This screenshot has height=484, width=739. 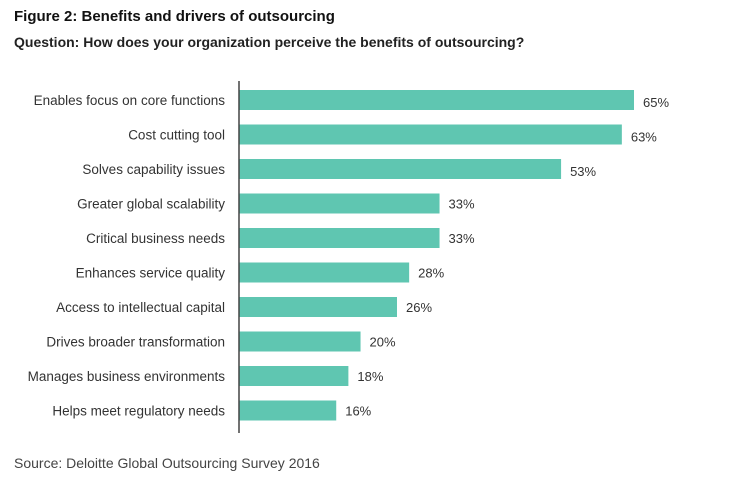 What do you see at coordinates (419, 307) in the screenshot?
I see `value-label: 26%` at bounding box center [419, 307].